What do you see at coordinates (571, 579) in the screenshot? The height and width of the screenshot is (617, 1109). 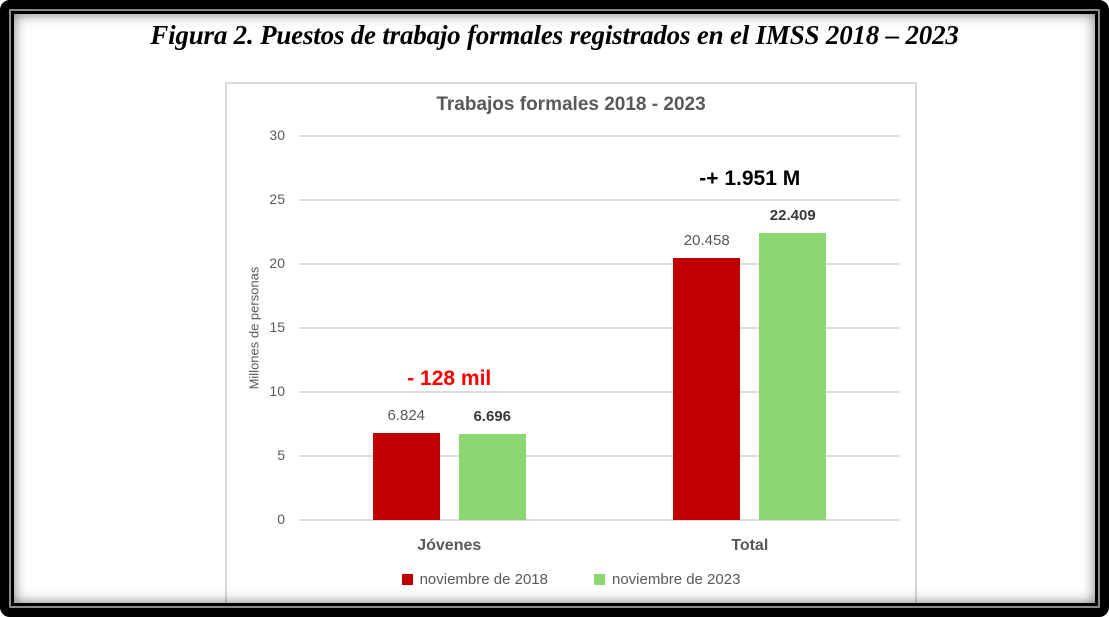 I see `legend: noviembre de 2018 noviembre de 2023` at bounding box center [571, 579].